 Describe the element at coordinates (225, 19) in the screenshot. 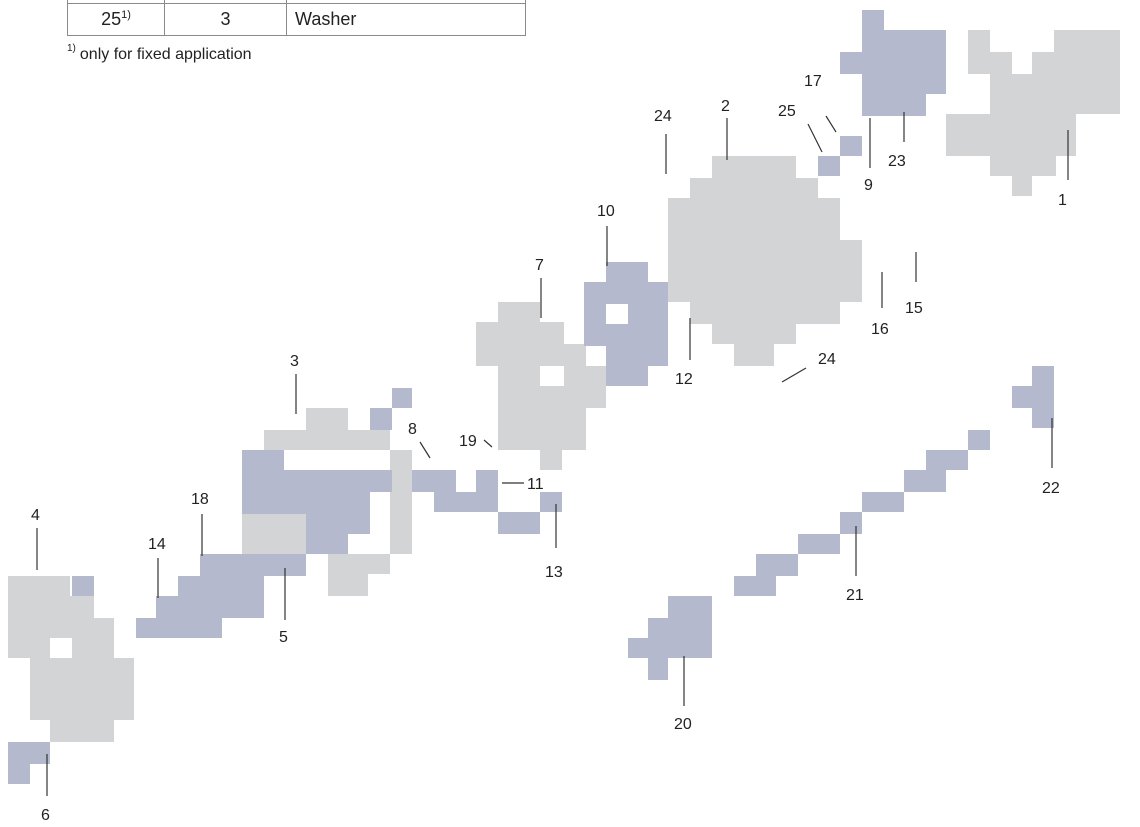

I see `quantity-cell: 3` at that location.